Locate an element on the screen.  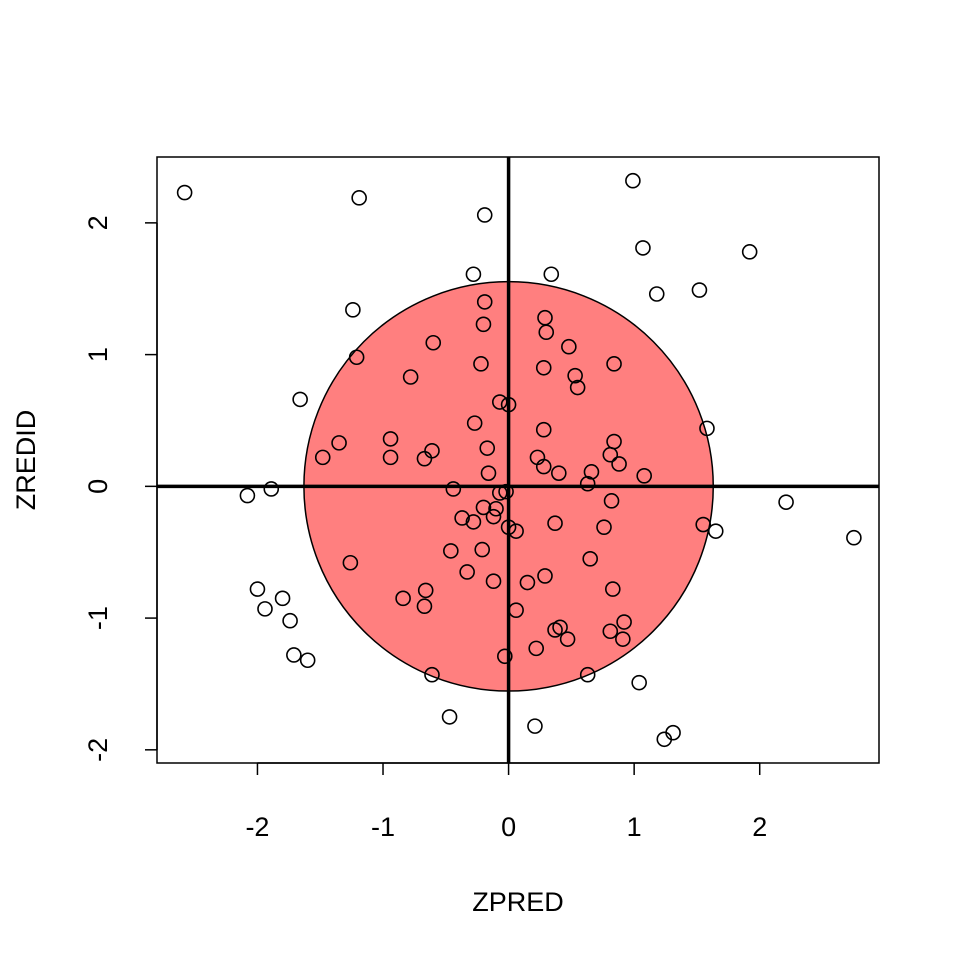
y-tick-label: -2 is located at coordinates (98, 750).